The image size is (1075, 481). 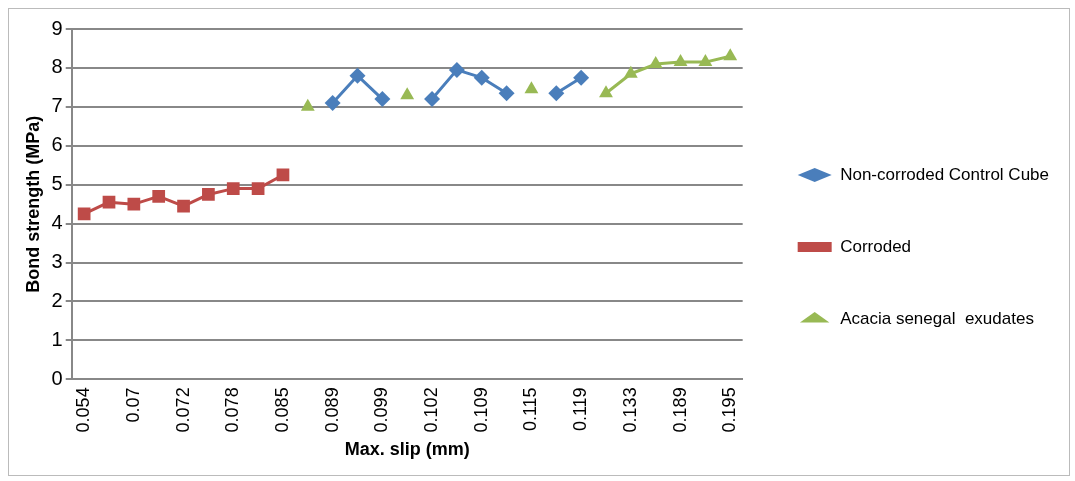 I want to click on x-tick-label: 0.072, so click(x=182, y=410).